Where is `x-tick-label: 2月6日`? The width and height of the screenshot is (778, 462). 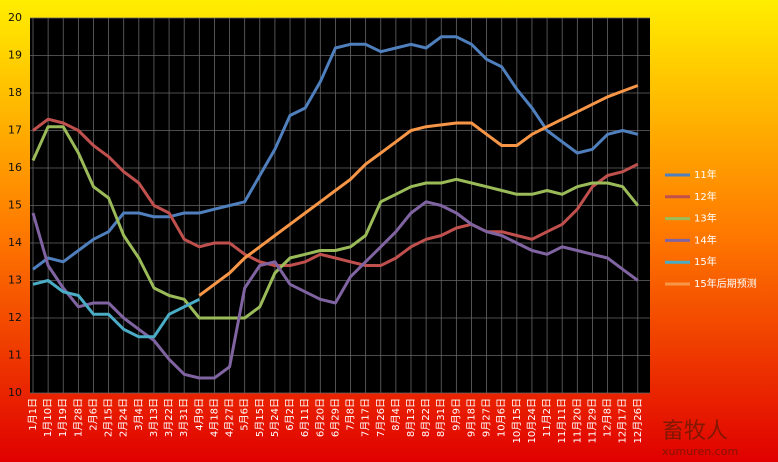 x-tick-label: 2月6日 is located at coordinates (93, 414).